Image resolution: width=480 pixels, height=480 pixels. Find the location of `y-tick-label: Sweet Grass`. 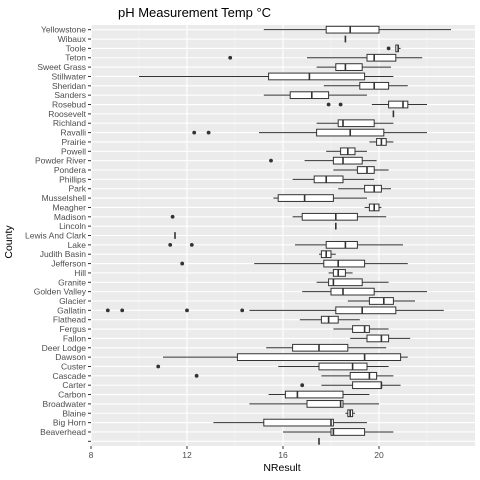

y-tick-label: Sweet Grass is located at coordinates (61, 67).